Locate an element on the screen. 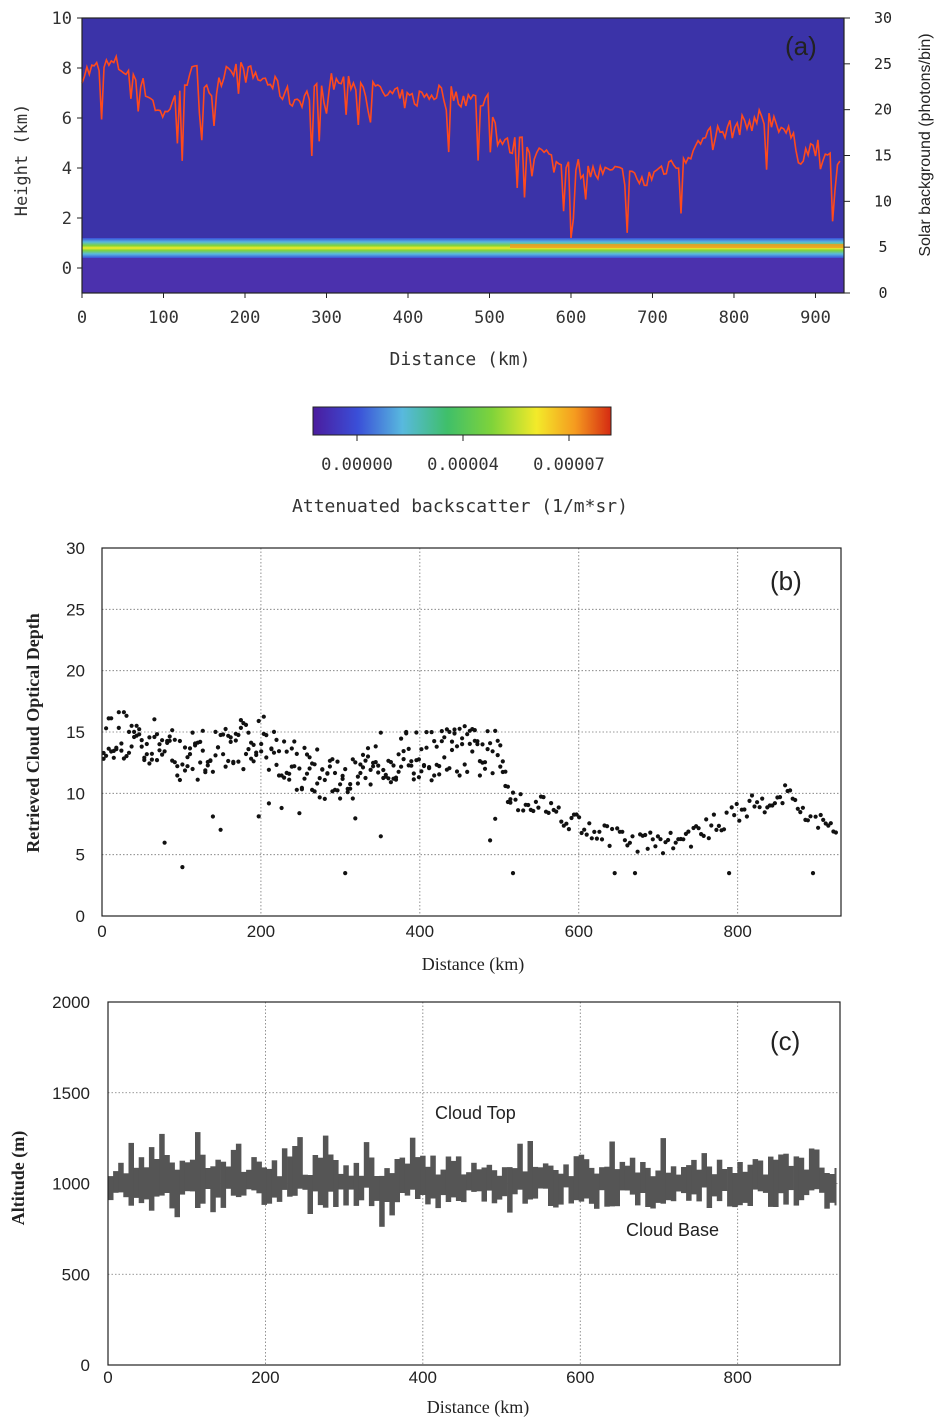 The width and height of the screenshot is (939, 1421). panel-b-label: (b) is located at coordinates (786, 581).